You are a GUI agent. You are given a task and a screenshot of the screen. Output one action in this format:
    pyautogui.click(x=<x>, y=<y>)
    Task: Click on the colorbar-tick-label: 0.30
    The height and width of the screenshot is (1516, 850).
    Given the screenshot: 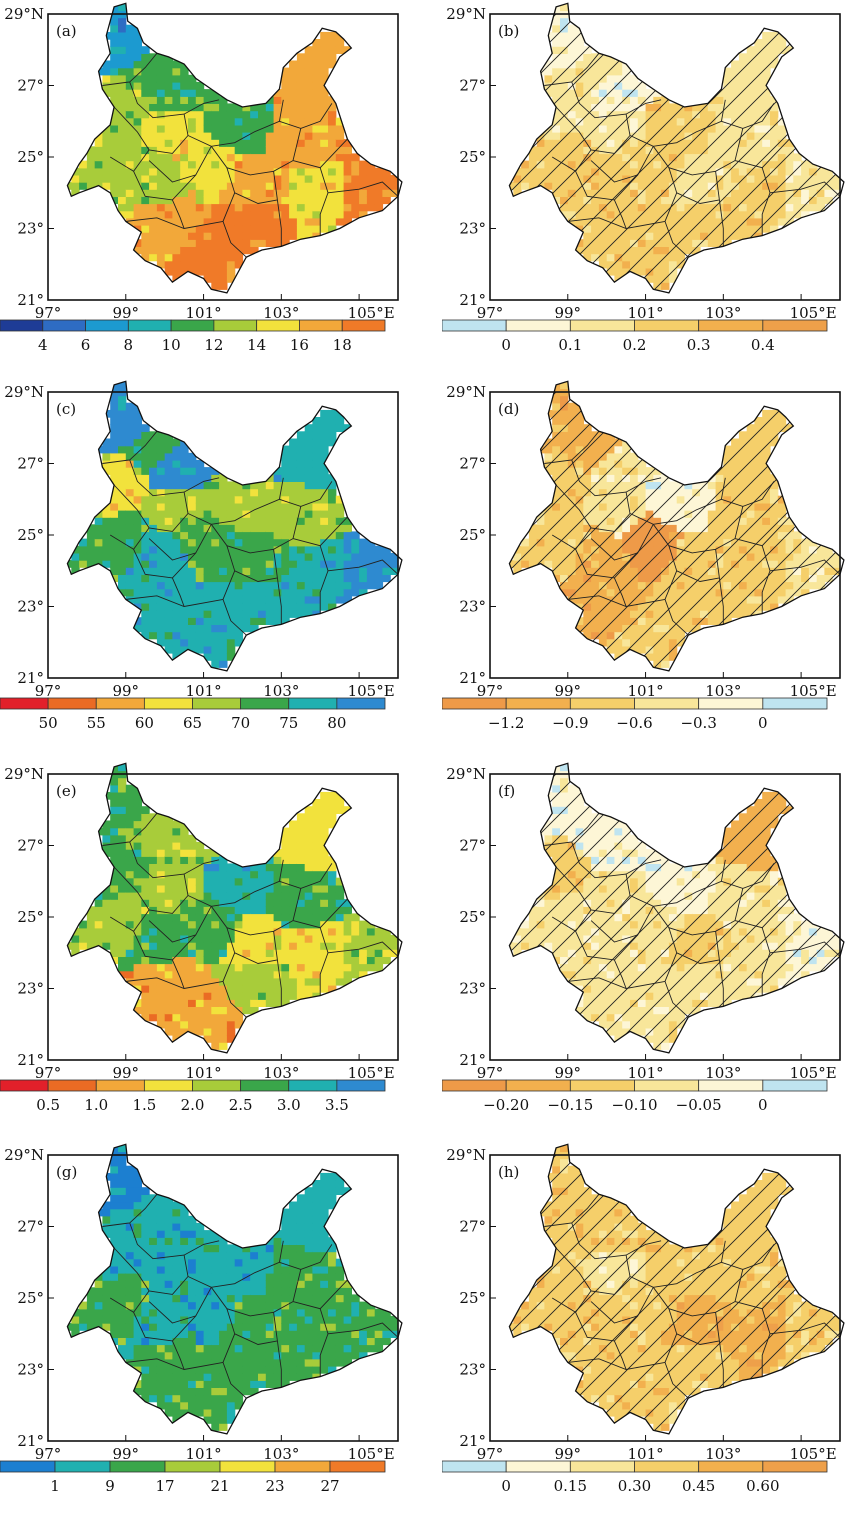 What is the action you would take?
    pyautogui.click(x=634, y=1486)
    